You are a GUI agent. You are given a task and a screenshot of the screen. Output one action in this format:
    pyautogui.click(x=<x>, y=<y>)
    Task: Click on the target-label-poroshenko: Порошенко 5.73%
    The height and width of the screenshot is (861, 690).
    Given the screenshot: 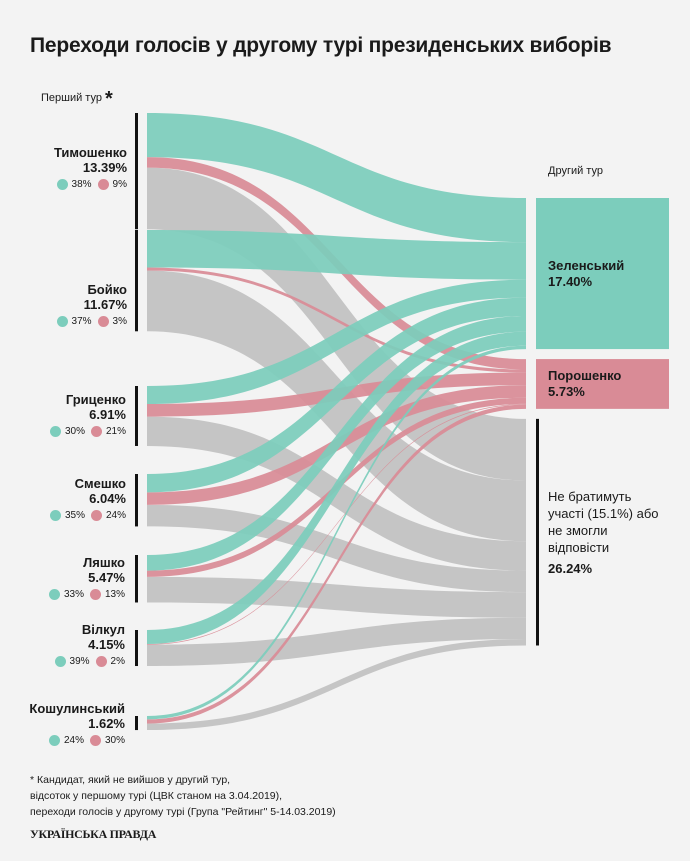 What is the action you would take?
    pyautogui.click(x=584, y=384)
    